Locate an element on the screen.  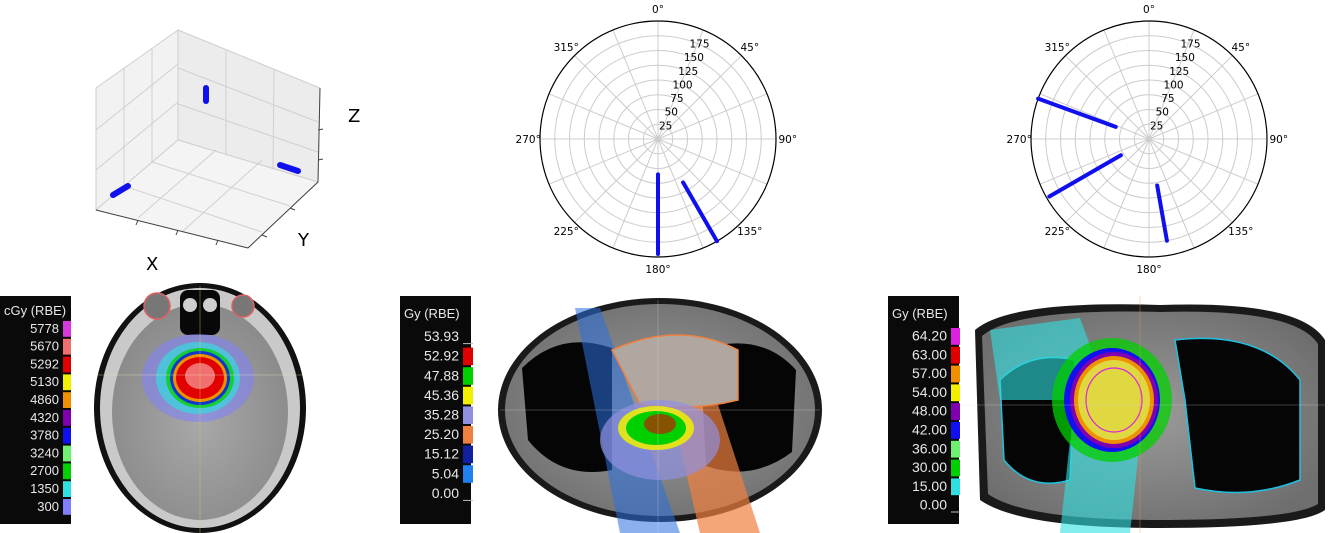
colorbar-level-label: 3240 is located at coordinates (44, 452).